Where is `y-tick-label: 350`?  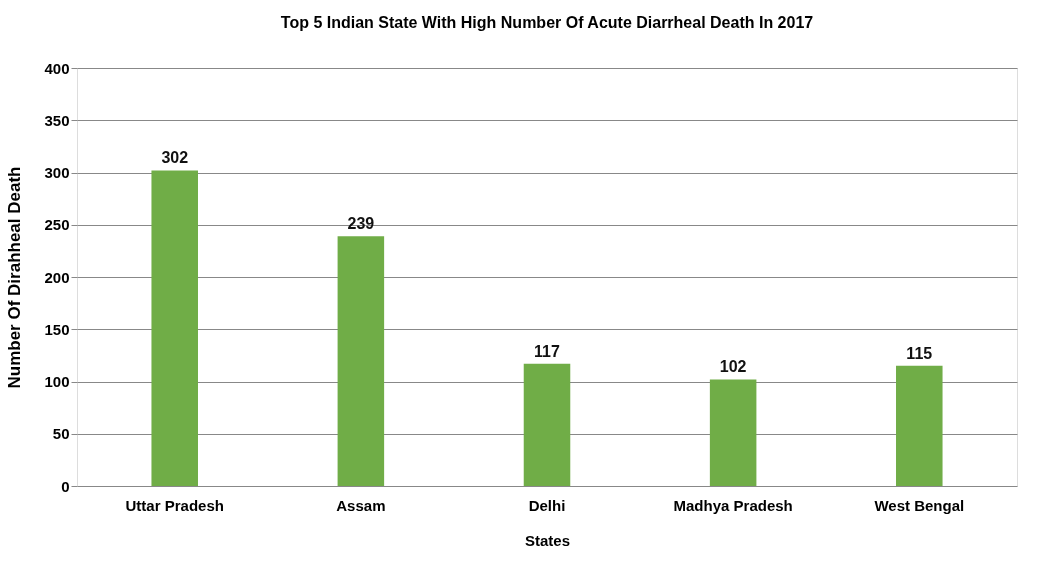 y-tick-label: 350 is located at coordinates (57, 120).